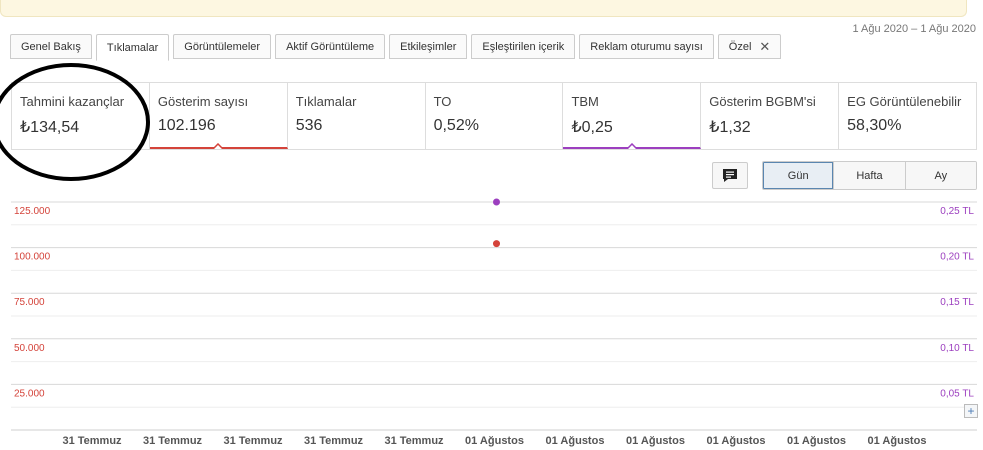 The image size is (983, 450). What do you see at coordinates (770, 116) in the screenshot?
I see `metric-card-gosterim-bgbm: Gösterim BGBM'si ₺1,32` at bounding box center [770, 116].